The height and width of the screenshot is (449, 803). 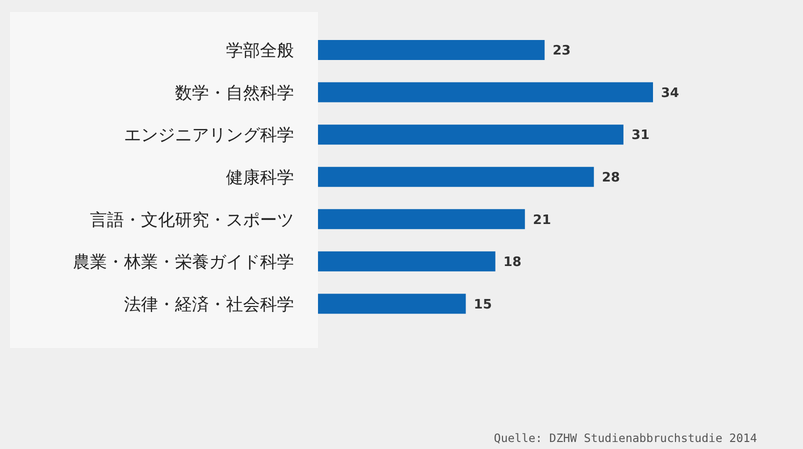 What do you see at coordinates (561, 51) in the screenshot?
I see `data-label: 23` at bounding box center [561, 51].